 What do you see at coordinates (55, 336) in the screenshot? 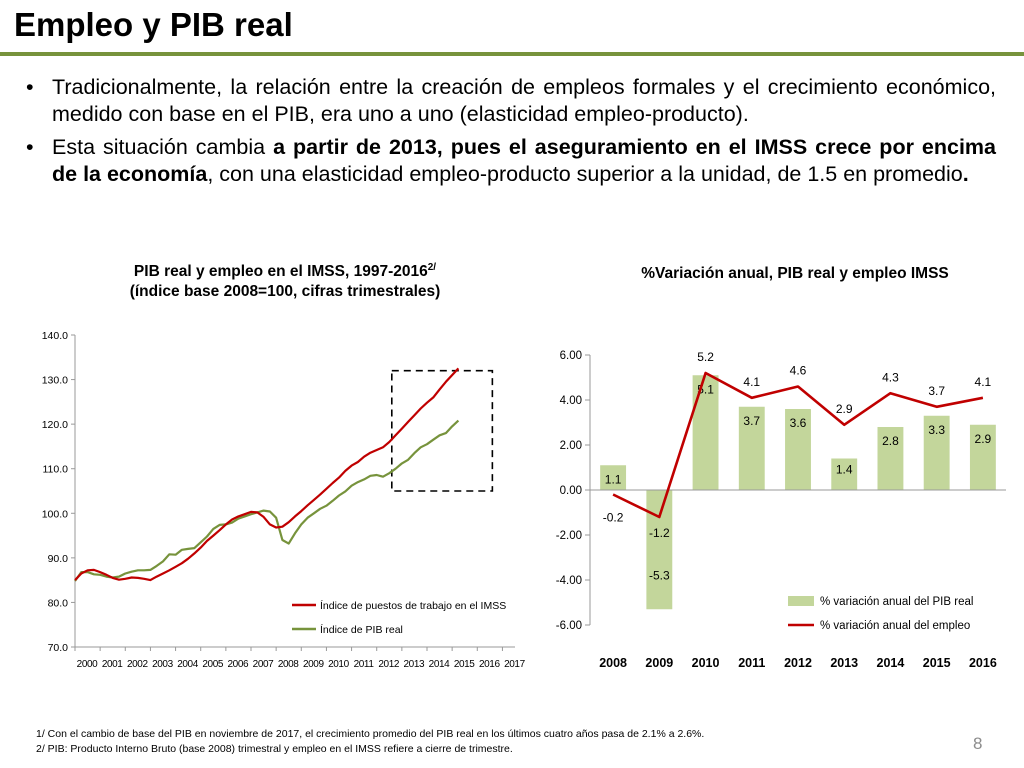
I see `y-tick-label: 140.0` at bounding box center [55, 336].